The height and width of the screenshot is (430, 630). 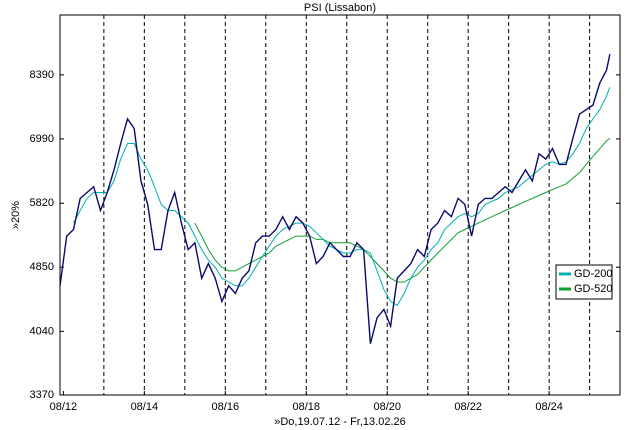 I want to click on y-tick-label: 4850, so click(x=42, y=267).